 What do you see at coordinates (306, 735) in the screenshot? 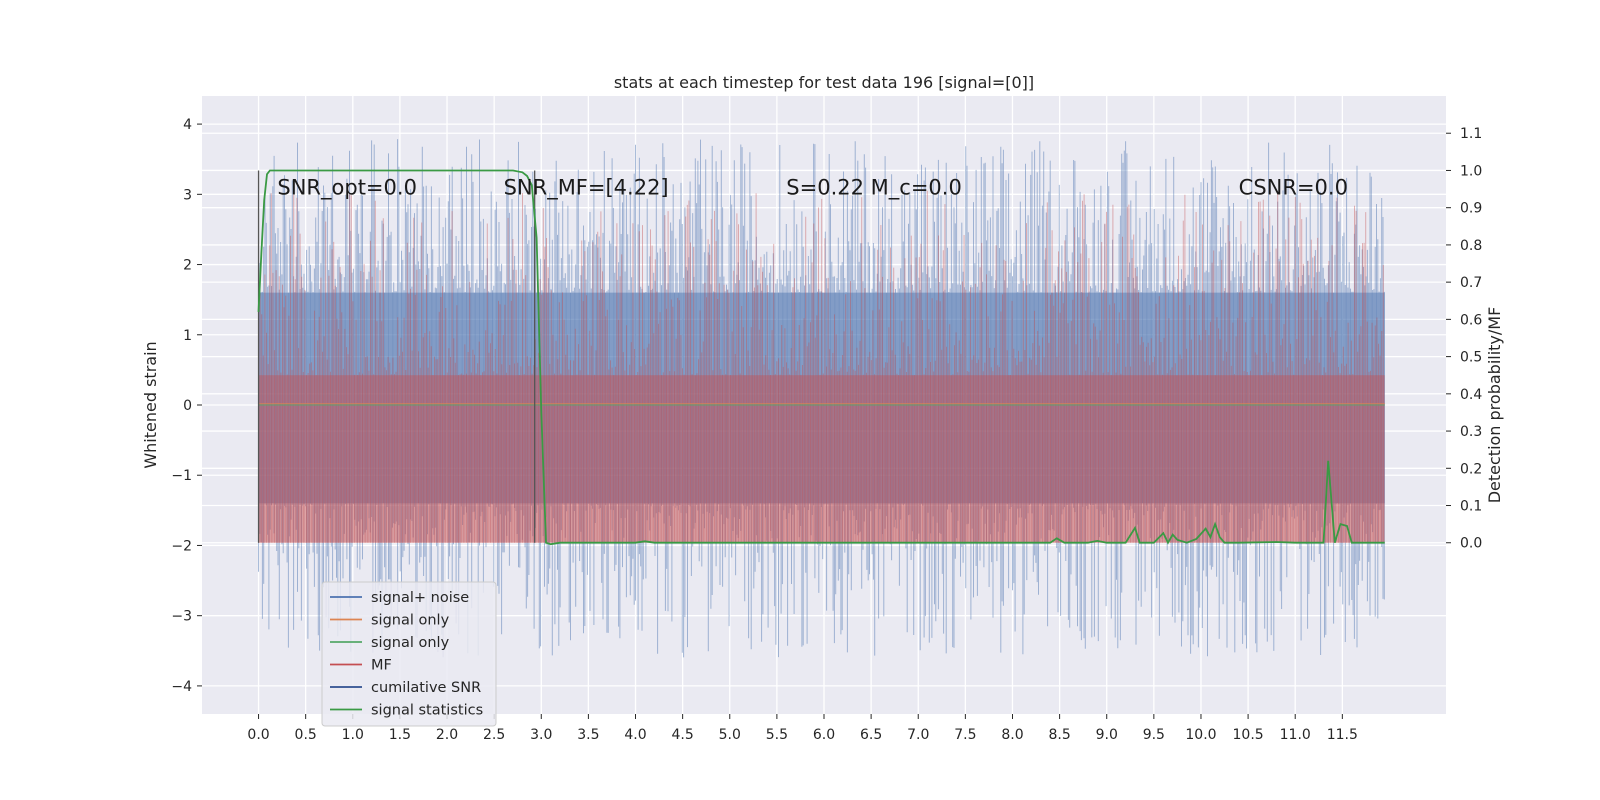
I see `x-tick-label: 0.5` at bounding box center [306, 735].